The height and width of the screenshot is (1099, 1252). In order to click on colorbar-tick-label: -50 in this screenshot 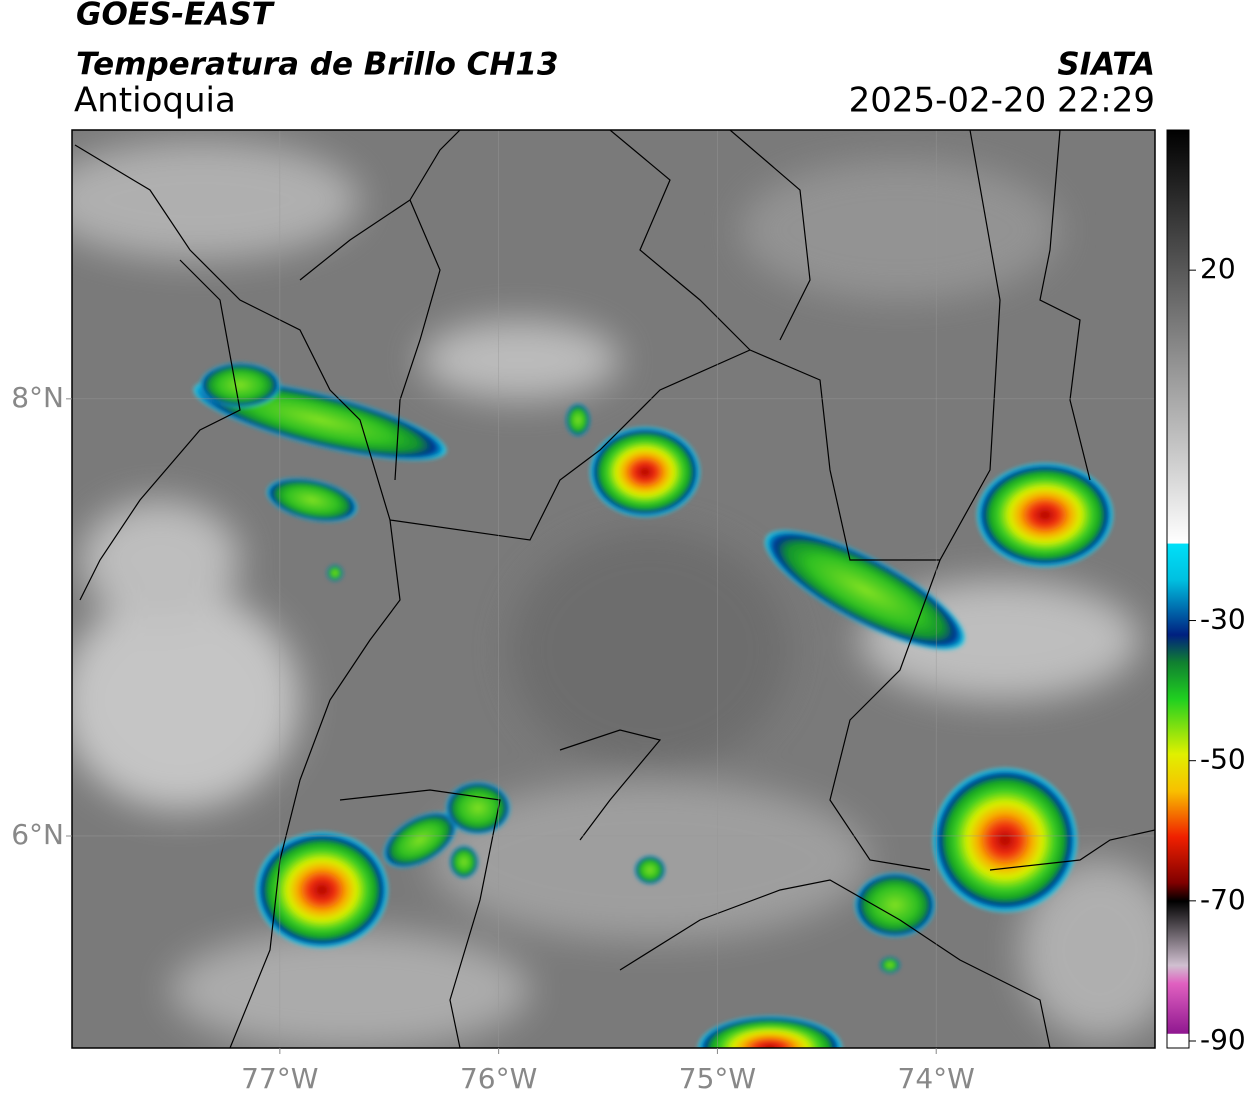, I will do `click(1223, 759)`.